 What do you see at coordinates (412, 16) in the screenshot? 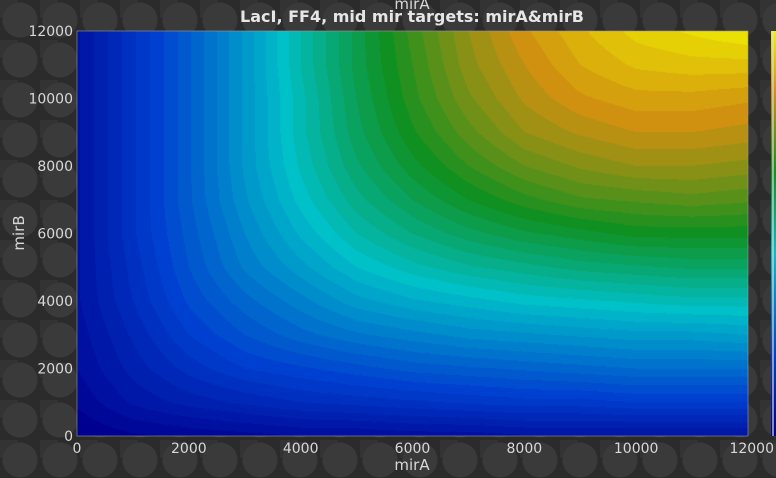
I see `chart-title: LacI, FF4, mid mir targets: mirA&mirB` at bounding box center [412, 16].